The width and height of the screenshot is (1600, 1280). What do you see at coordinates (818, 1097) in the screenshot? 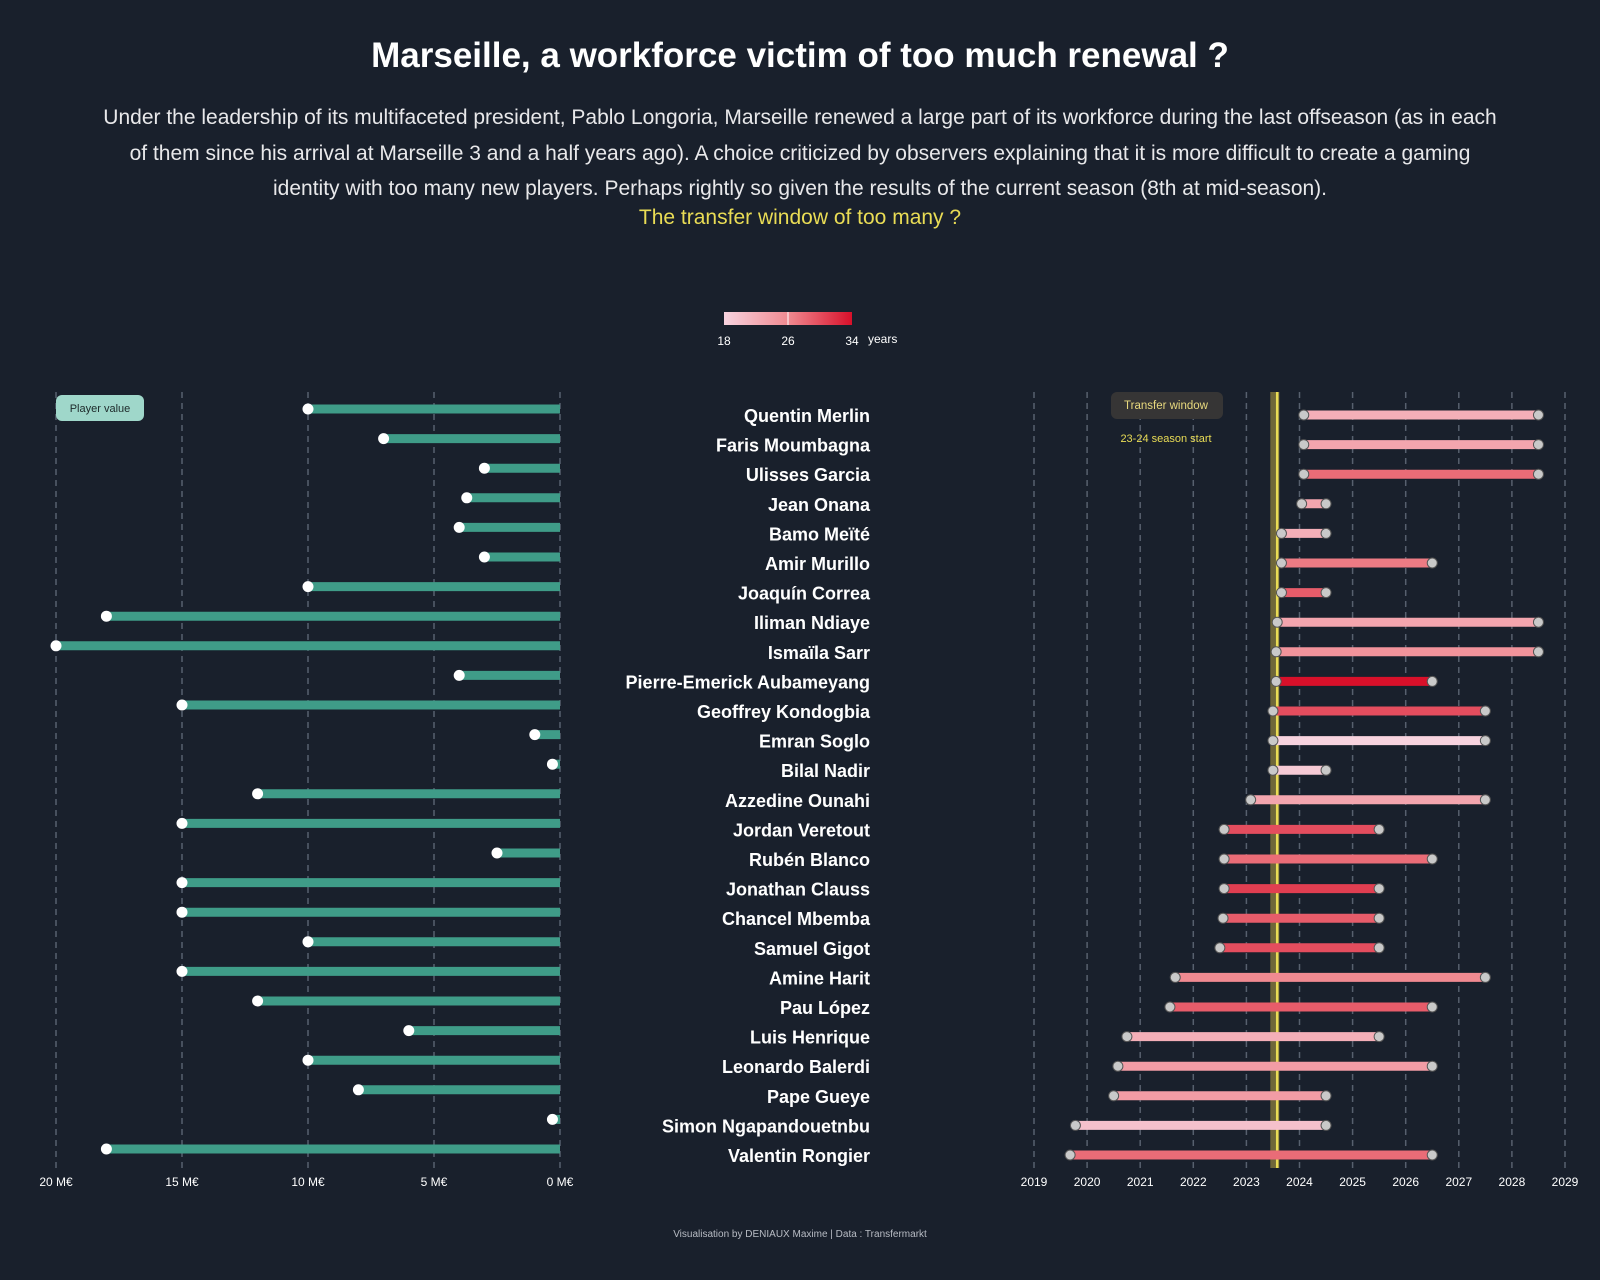
I see `player-name: Pape Gueye` at bounding box center [818, 1097].